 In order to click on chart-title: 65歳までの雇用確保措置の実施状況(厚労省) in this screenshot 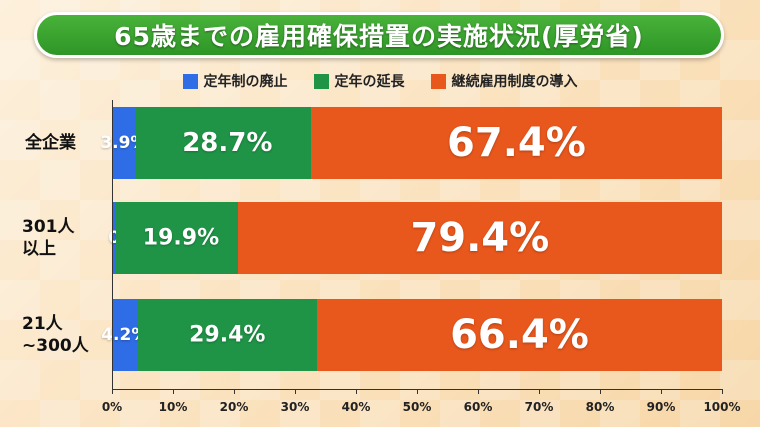, I will do `click(379, 36)`.